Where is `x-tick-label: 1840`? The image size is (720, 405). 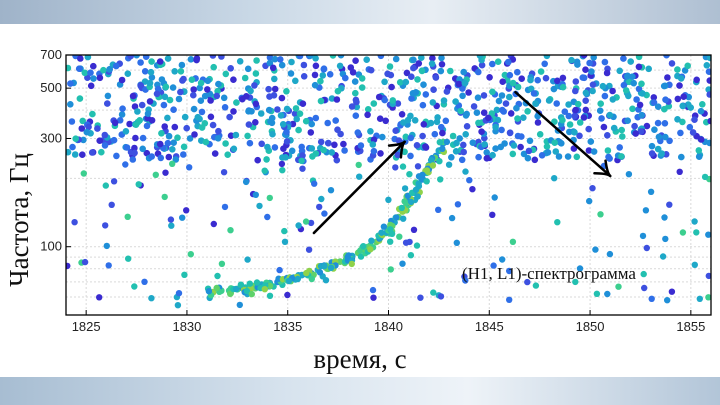 x-tick-label: 1840 is located at coordinates (388, 326).